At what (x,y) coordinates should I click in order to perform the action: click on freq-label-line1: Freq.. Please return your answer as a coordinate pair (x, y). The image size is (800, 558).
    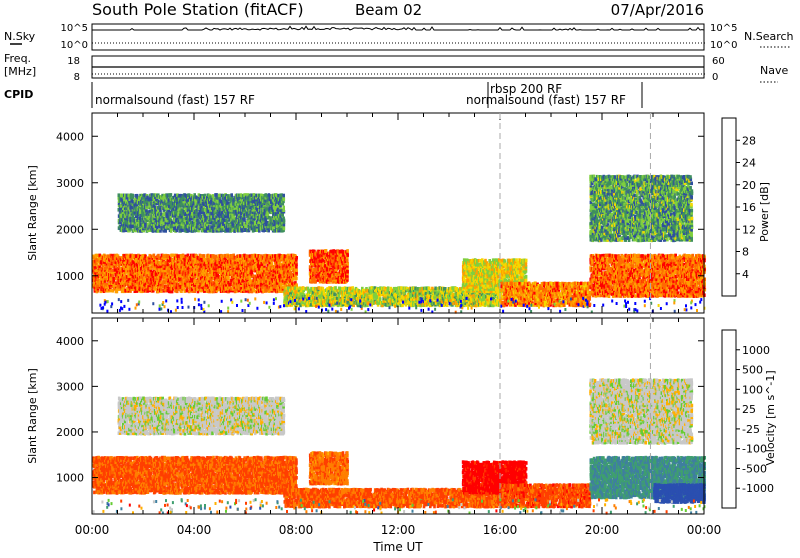
    Looking at the image, I should click on (17, 58).